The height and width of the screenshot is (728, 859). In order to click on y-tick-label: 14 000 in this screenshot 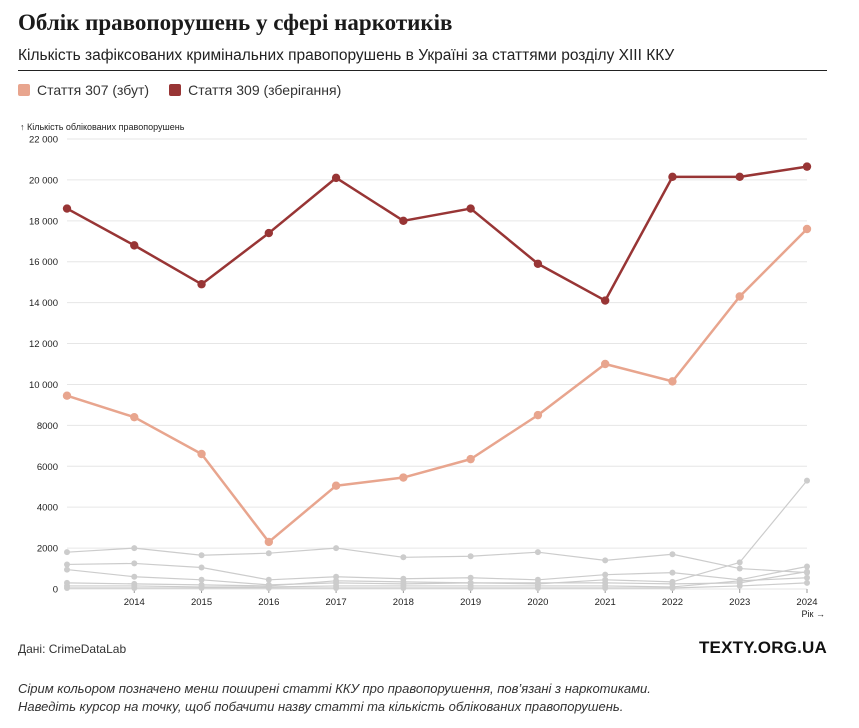, I will do `click(43, 303)`.